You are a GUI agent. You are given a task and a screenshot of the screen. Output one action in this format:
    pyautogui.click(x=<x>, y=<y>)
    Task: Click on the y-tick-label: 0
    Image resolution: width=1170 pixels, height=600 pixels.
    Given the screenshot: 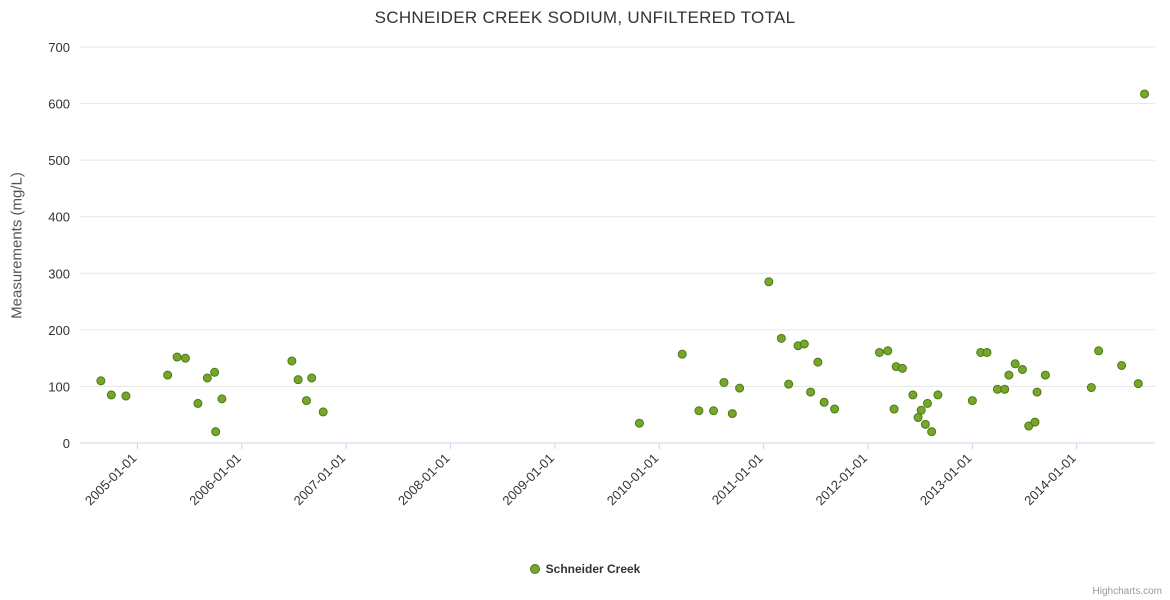 What is the action you would take?
    pyautogui.click(x=66, y=443)
    